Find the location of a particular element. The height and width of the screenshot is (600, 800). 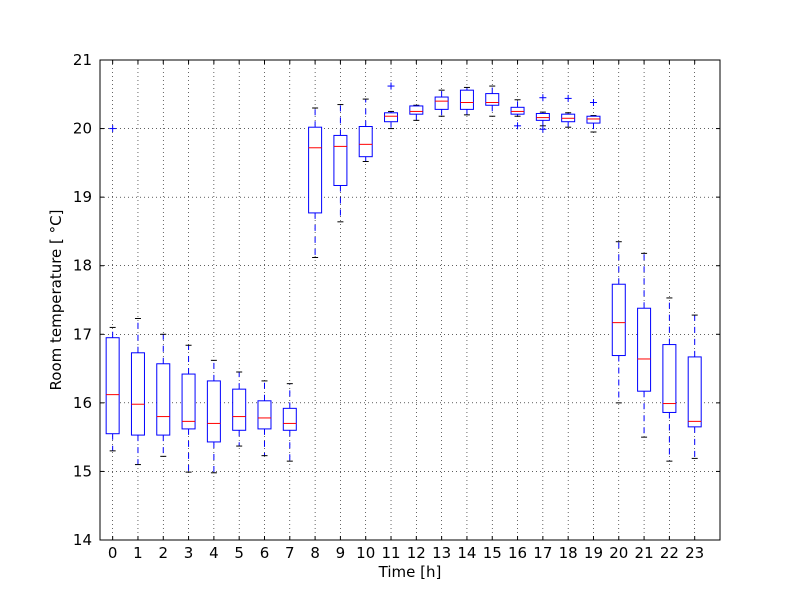

x-tick-label: 18 is located at coordinates (568, 553).